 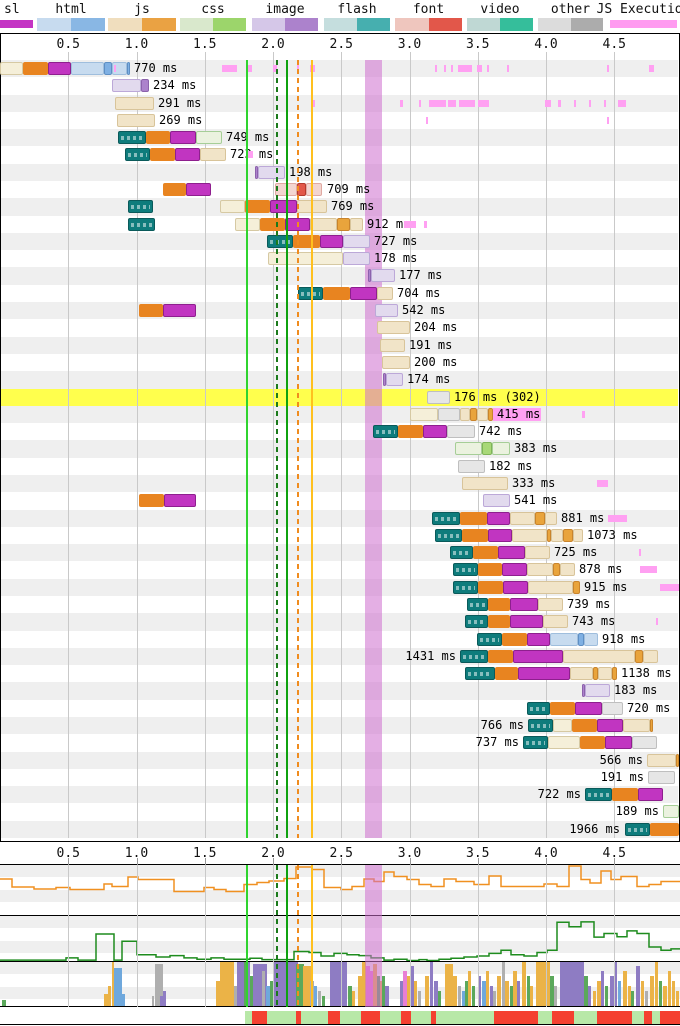 What do you see at coordinates (340, 310) in the screenshot?
I see `request-row: 542 ms` at bounding box center [340, 310].